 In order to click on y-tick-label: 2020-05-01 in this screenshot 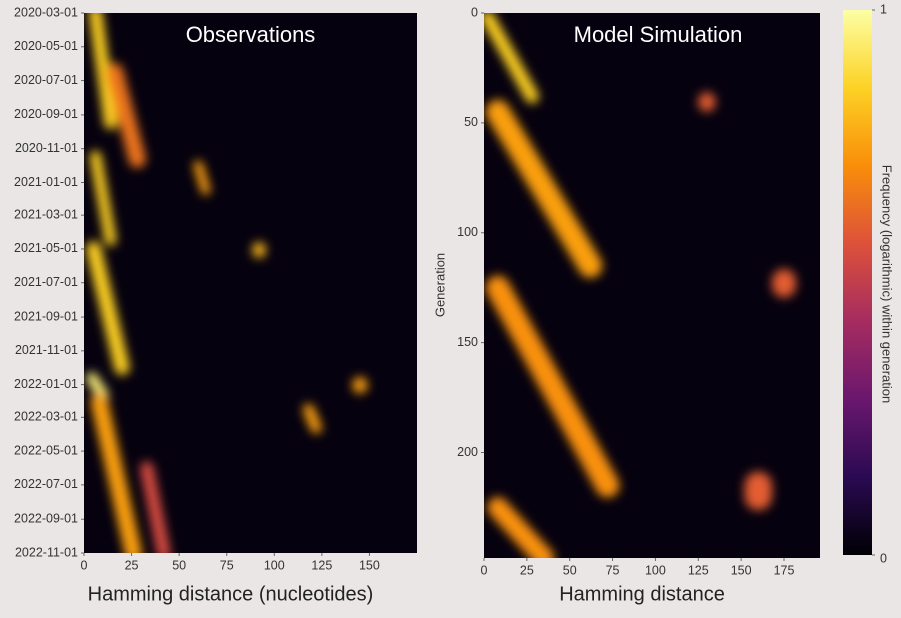, I will do `click(46, 46)`.